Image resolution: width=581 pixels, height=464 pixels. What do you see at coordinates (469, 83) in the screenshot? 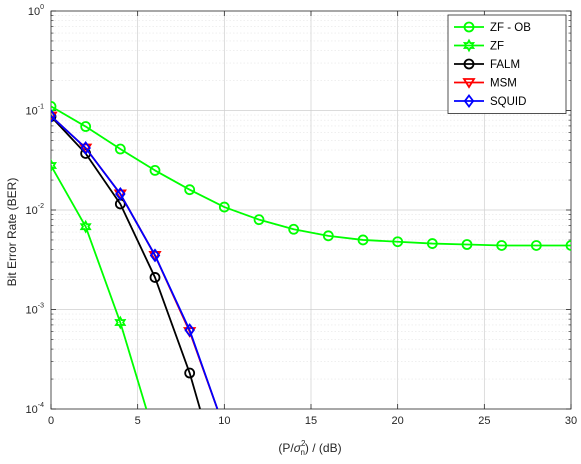
I see `legend-marker-msm` at bounding box center [469, 83].